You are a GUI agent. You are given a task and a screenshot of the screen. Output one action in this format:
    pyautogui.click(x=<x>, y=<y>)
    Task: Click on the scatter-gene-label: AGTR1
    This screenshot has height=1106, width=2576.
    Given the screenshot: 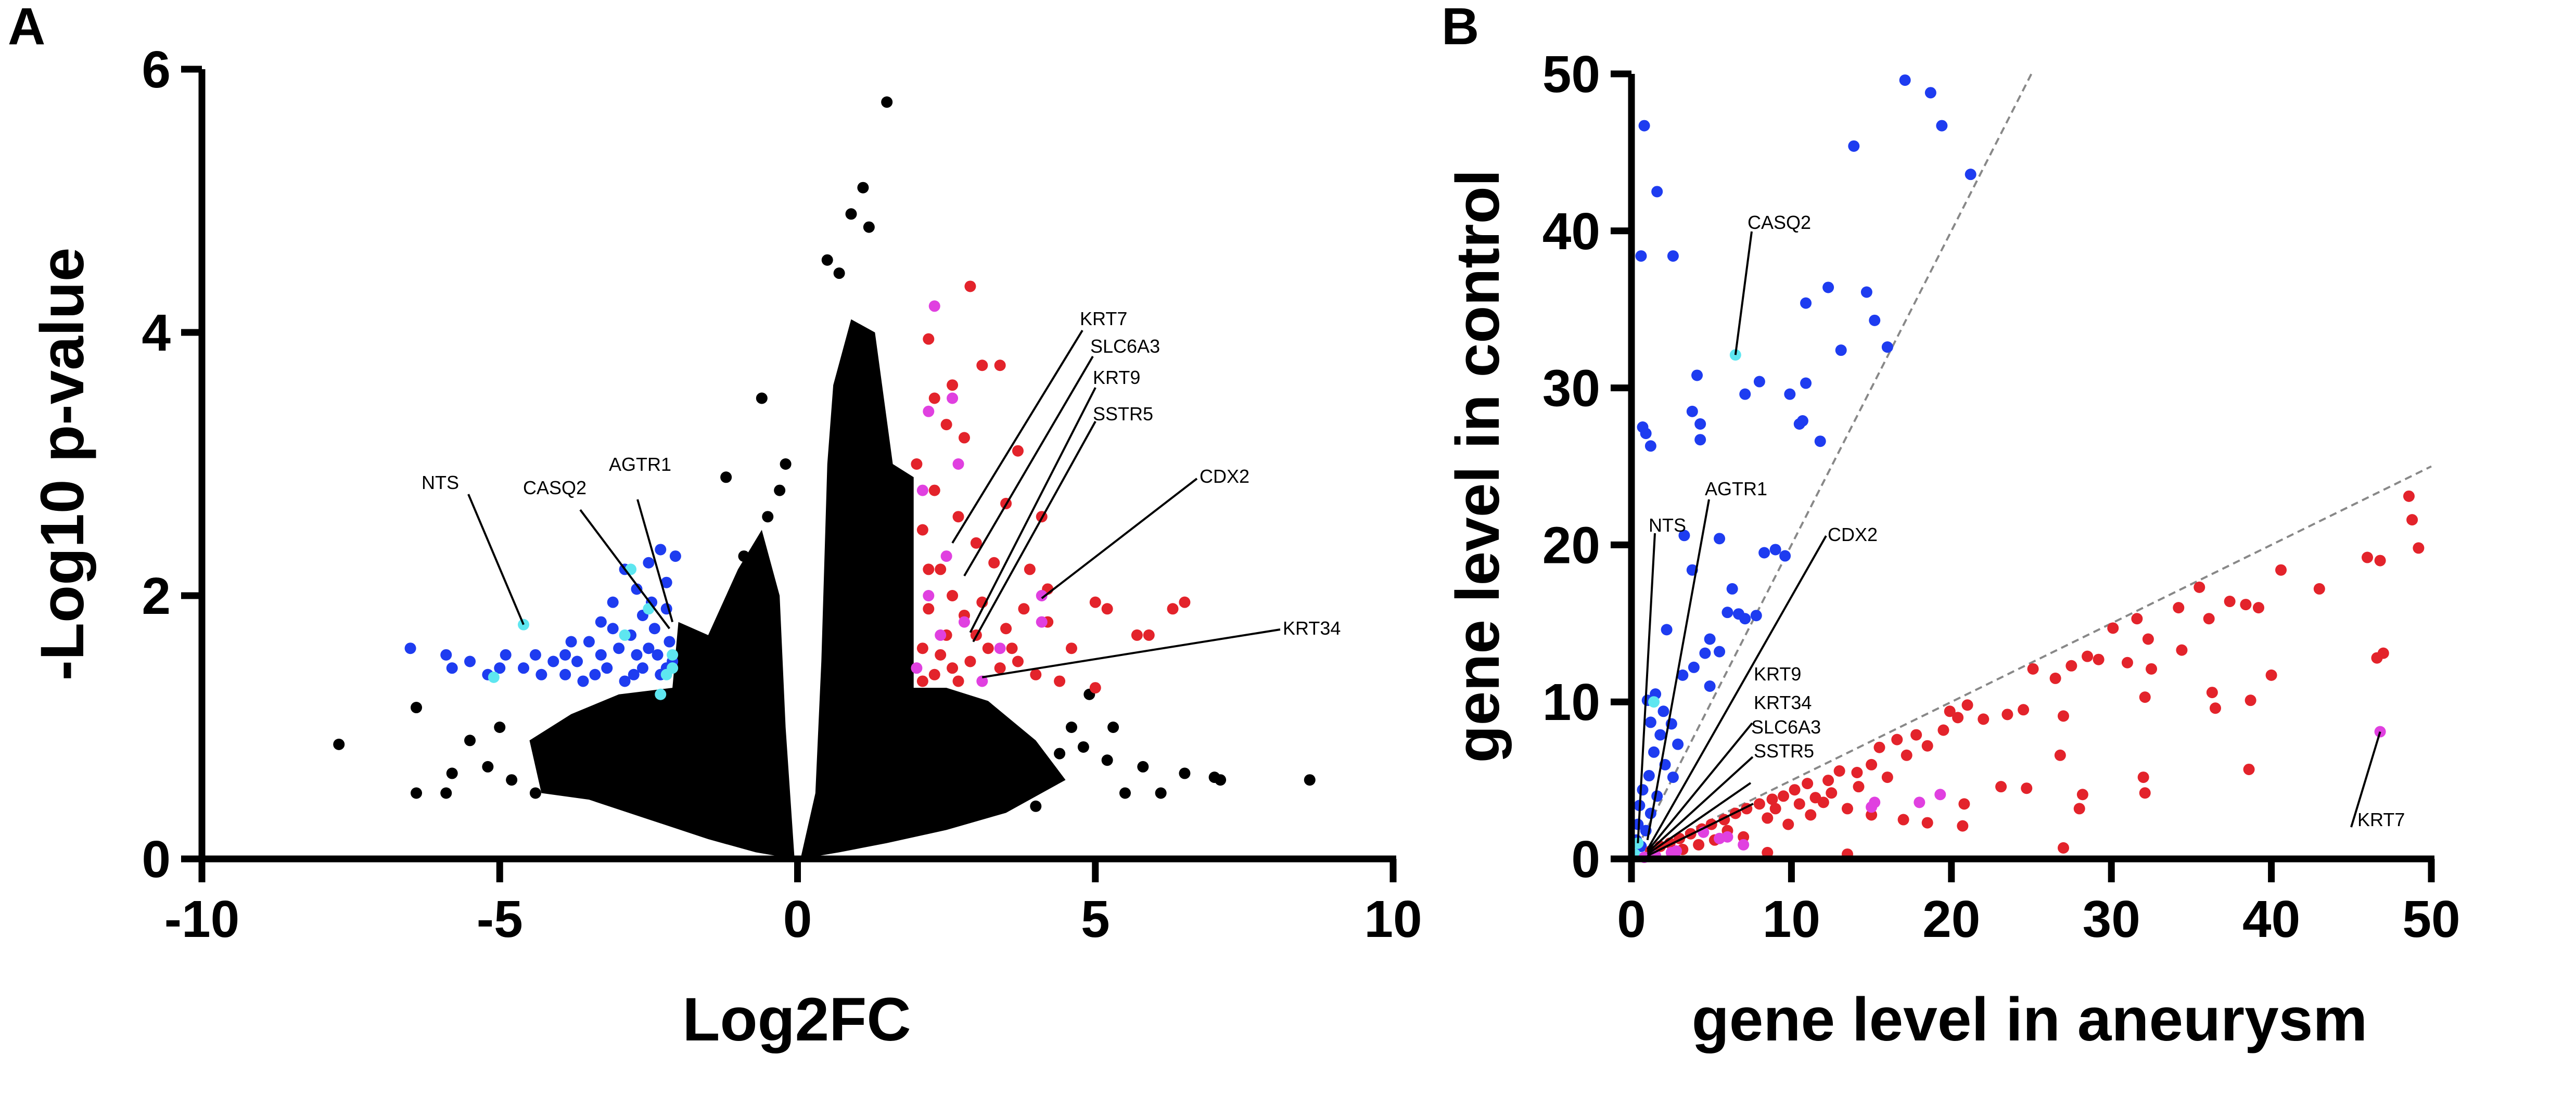 What is the action you would take?
    pyautogui.click(x=1736, y=488)
    